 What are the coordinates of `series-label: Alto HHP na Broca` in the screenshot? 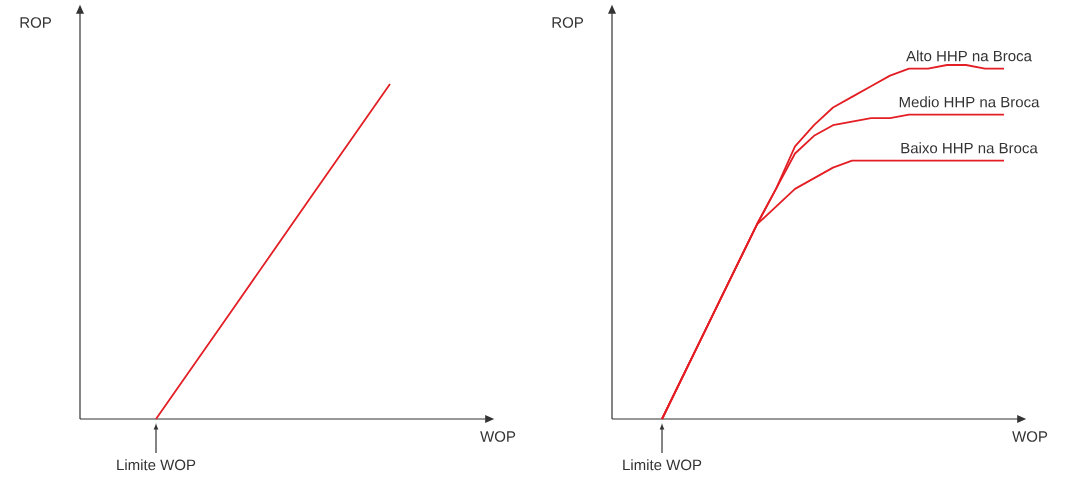 It's located at (969, 56).